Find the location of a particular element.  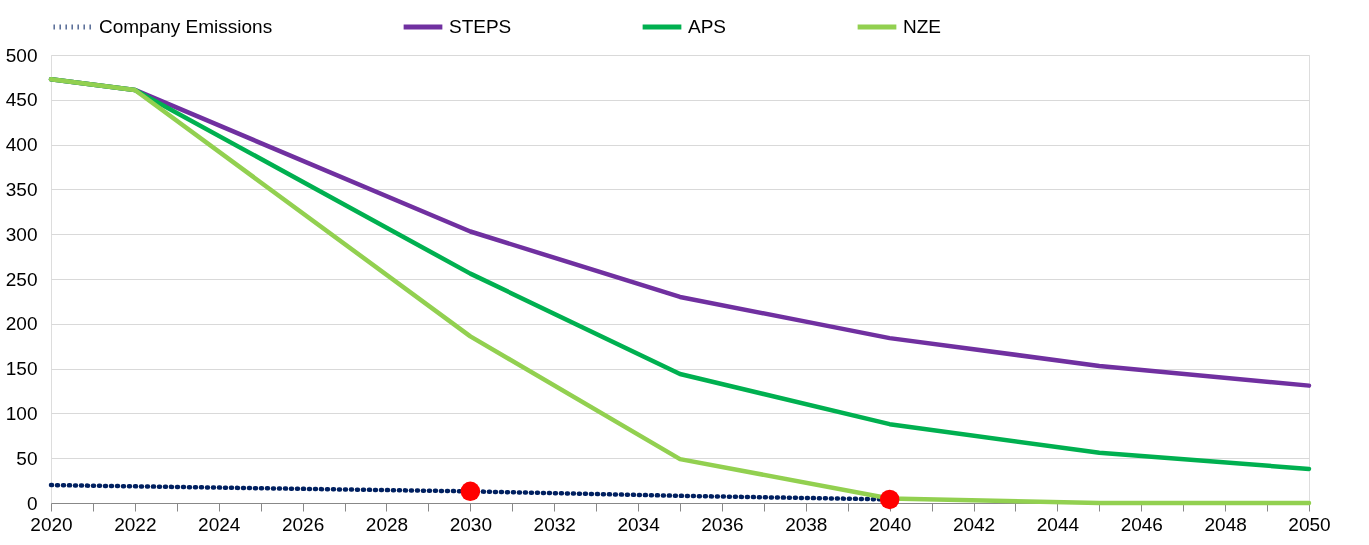

y-tick-label: 50 is located at coordinates (27, 458).